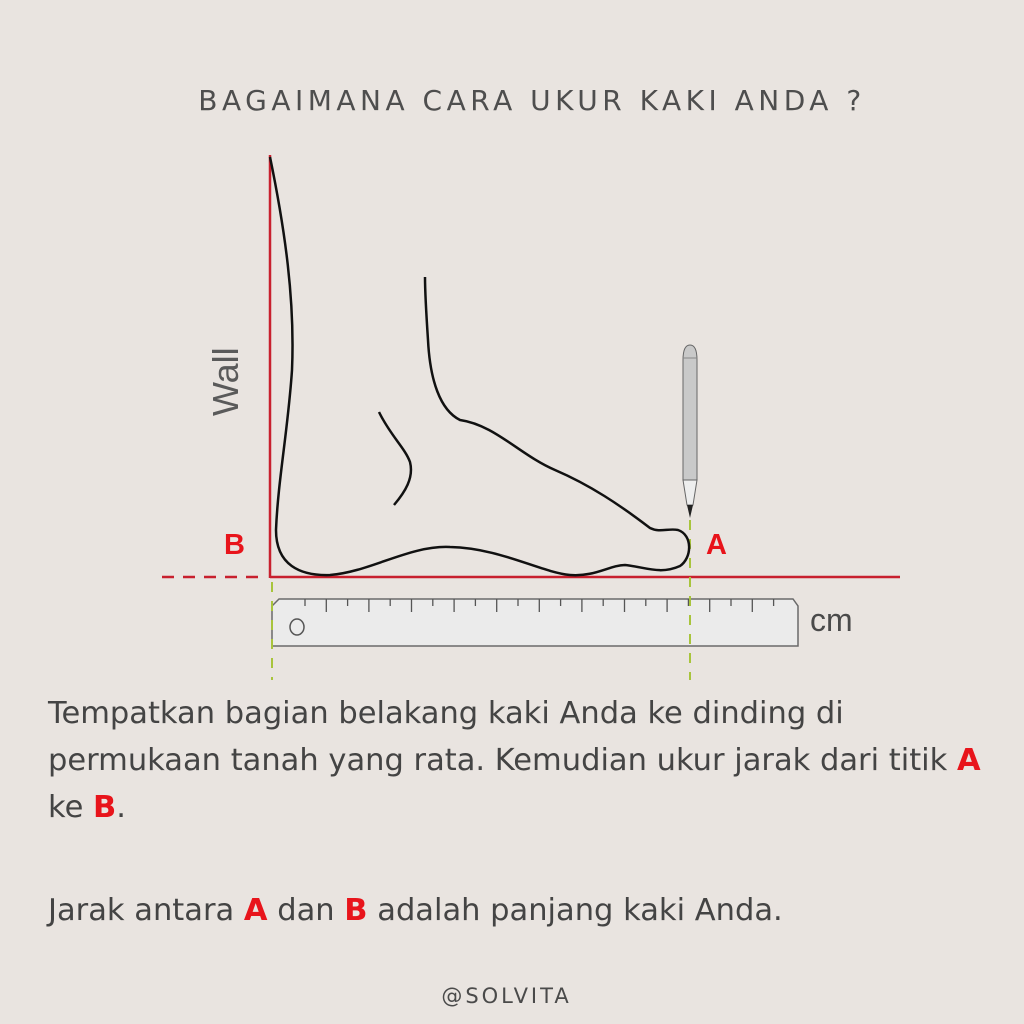  I want to click on ruler, so click(535, 622).